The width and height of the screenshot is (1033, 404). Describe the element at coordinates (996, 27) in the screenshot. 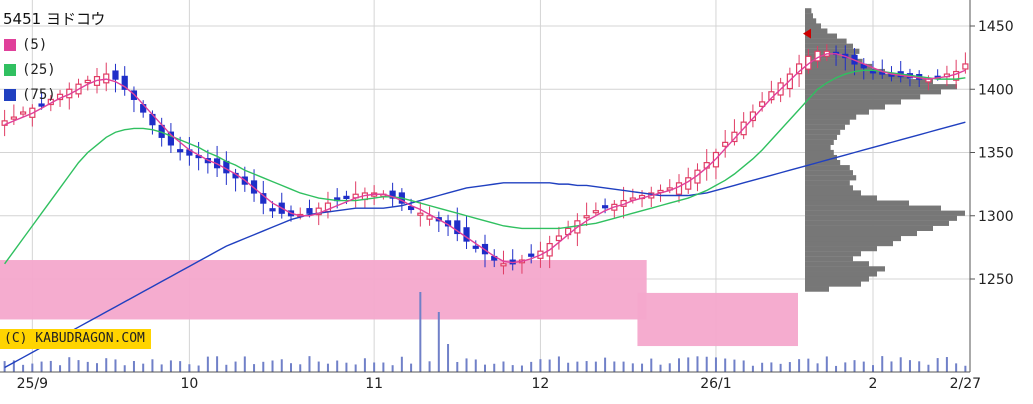

I see `y-tick-label: 1450` at that location.